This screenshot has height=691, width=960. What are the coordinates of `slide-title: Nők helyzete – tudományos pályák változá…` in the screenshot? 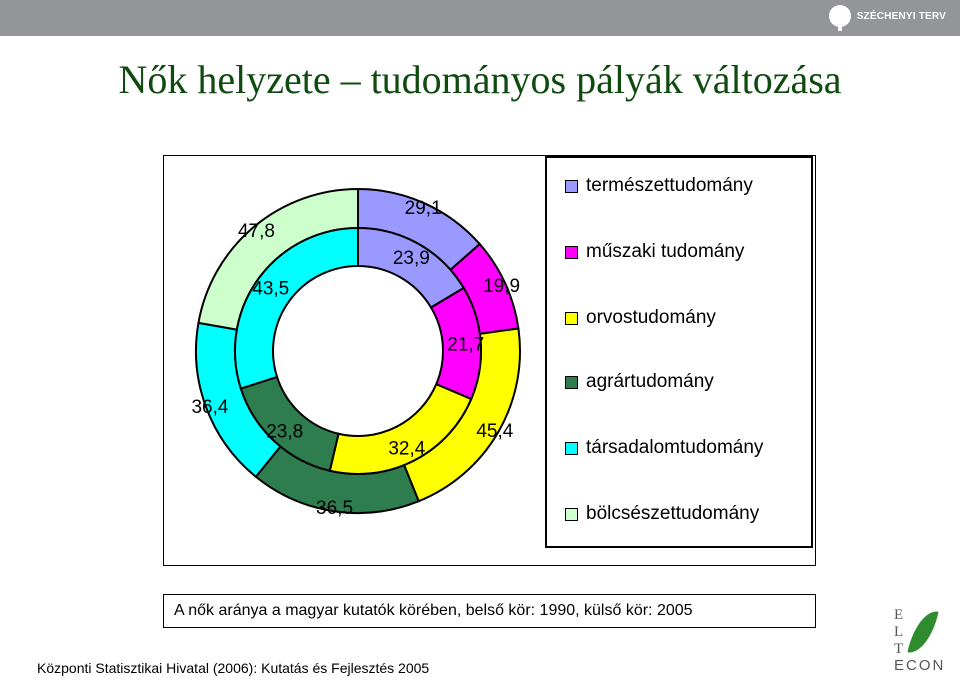 It's located at (480, 79).